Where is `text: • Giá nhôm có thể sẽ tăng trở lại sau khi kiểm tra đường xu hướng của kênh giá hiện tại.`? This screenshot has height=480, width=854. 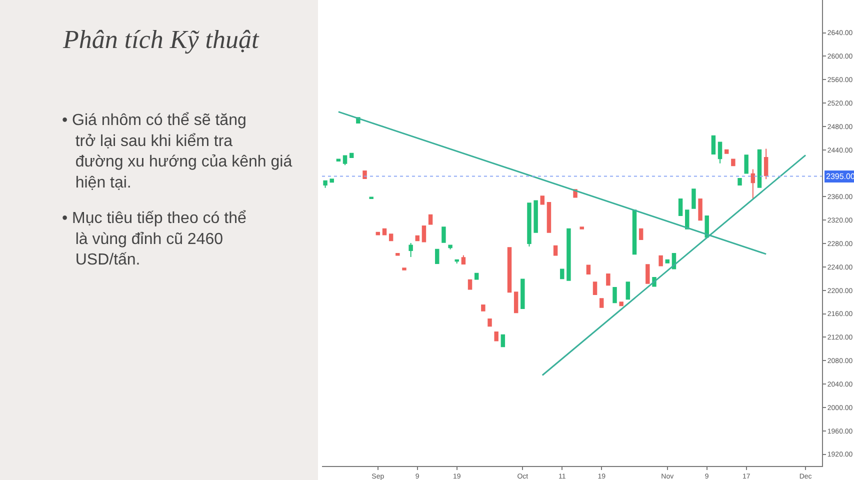
text: • Giá nhôm có thể sẽ tăng trở lại sau khi kiểm tra đường xu hướng của kênh giá hiện tại. is located at coordinates (177, 152).